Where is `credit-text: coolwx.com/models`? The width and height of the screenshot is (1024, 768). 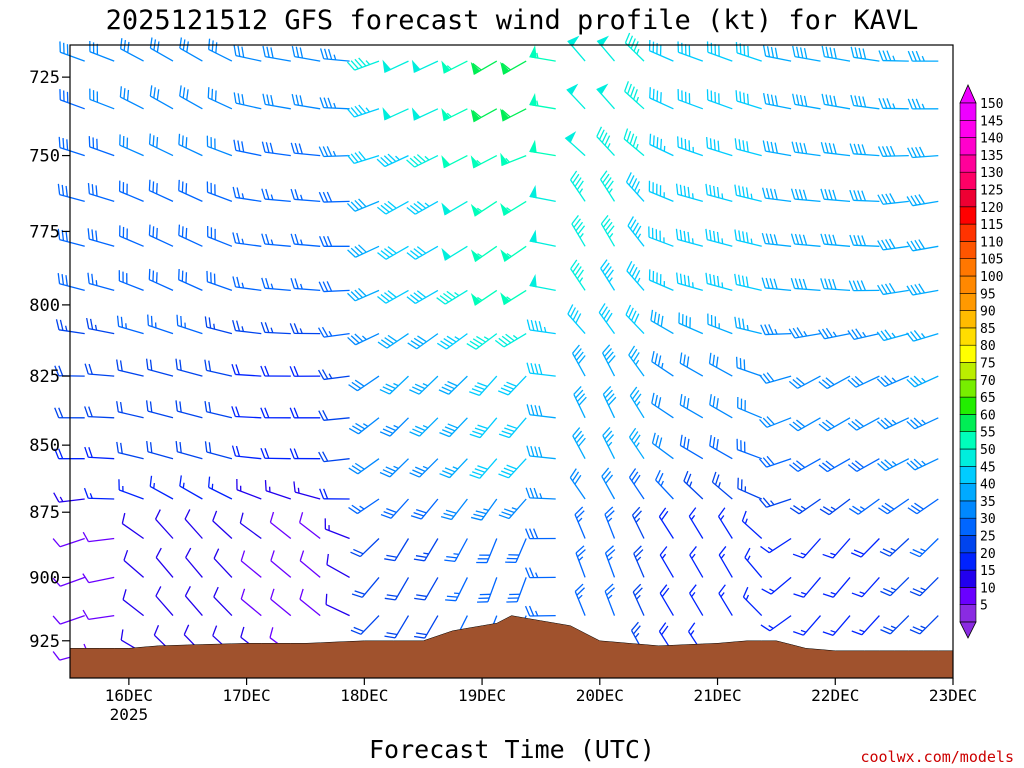 credit-text: coolwx.com/models is located at coordinates (937, 757).